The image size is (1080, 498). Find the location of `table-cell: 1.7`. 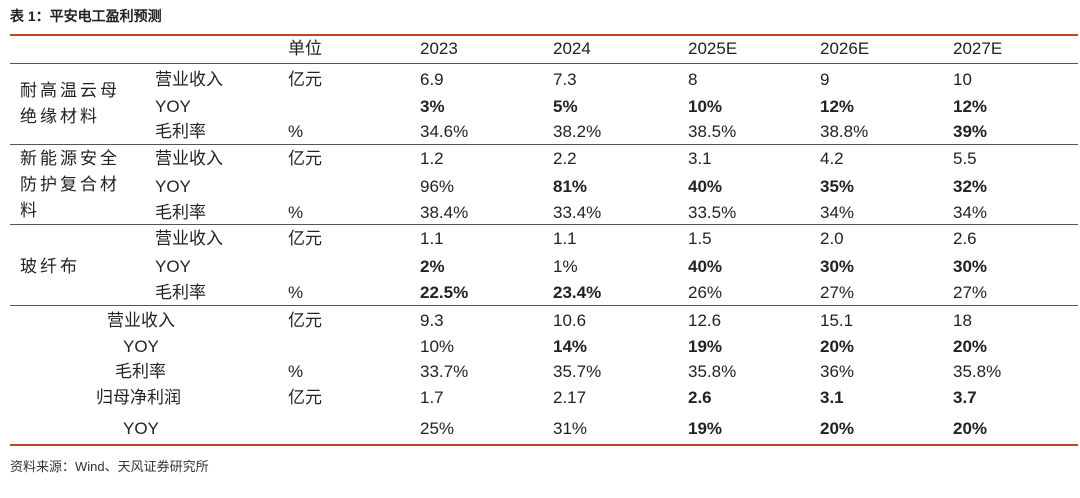

table-cell: 1.7 is located at coordinates (432, 397).